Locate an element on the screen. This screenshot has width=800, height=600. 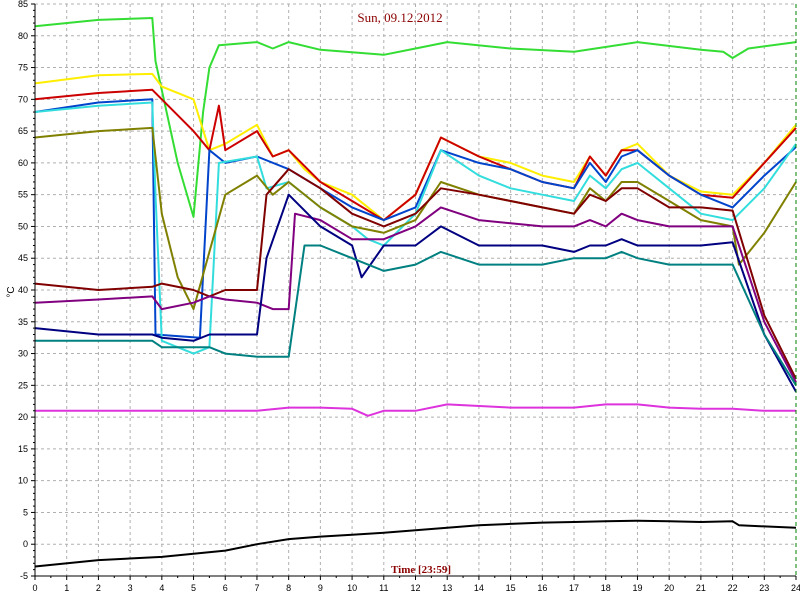
x-axis-label: Time [23:59] is located at coordinates (421, 570).